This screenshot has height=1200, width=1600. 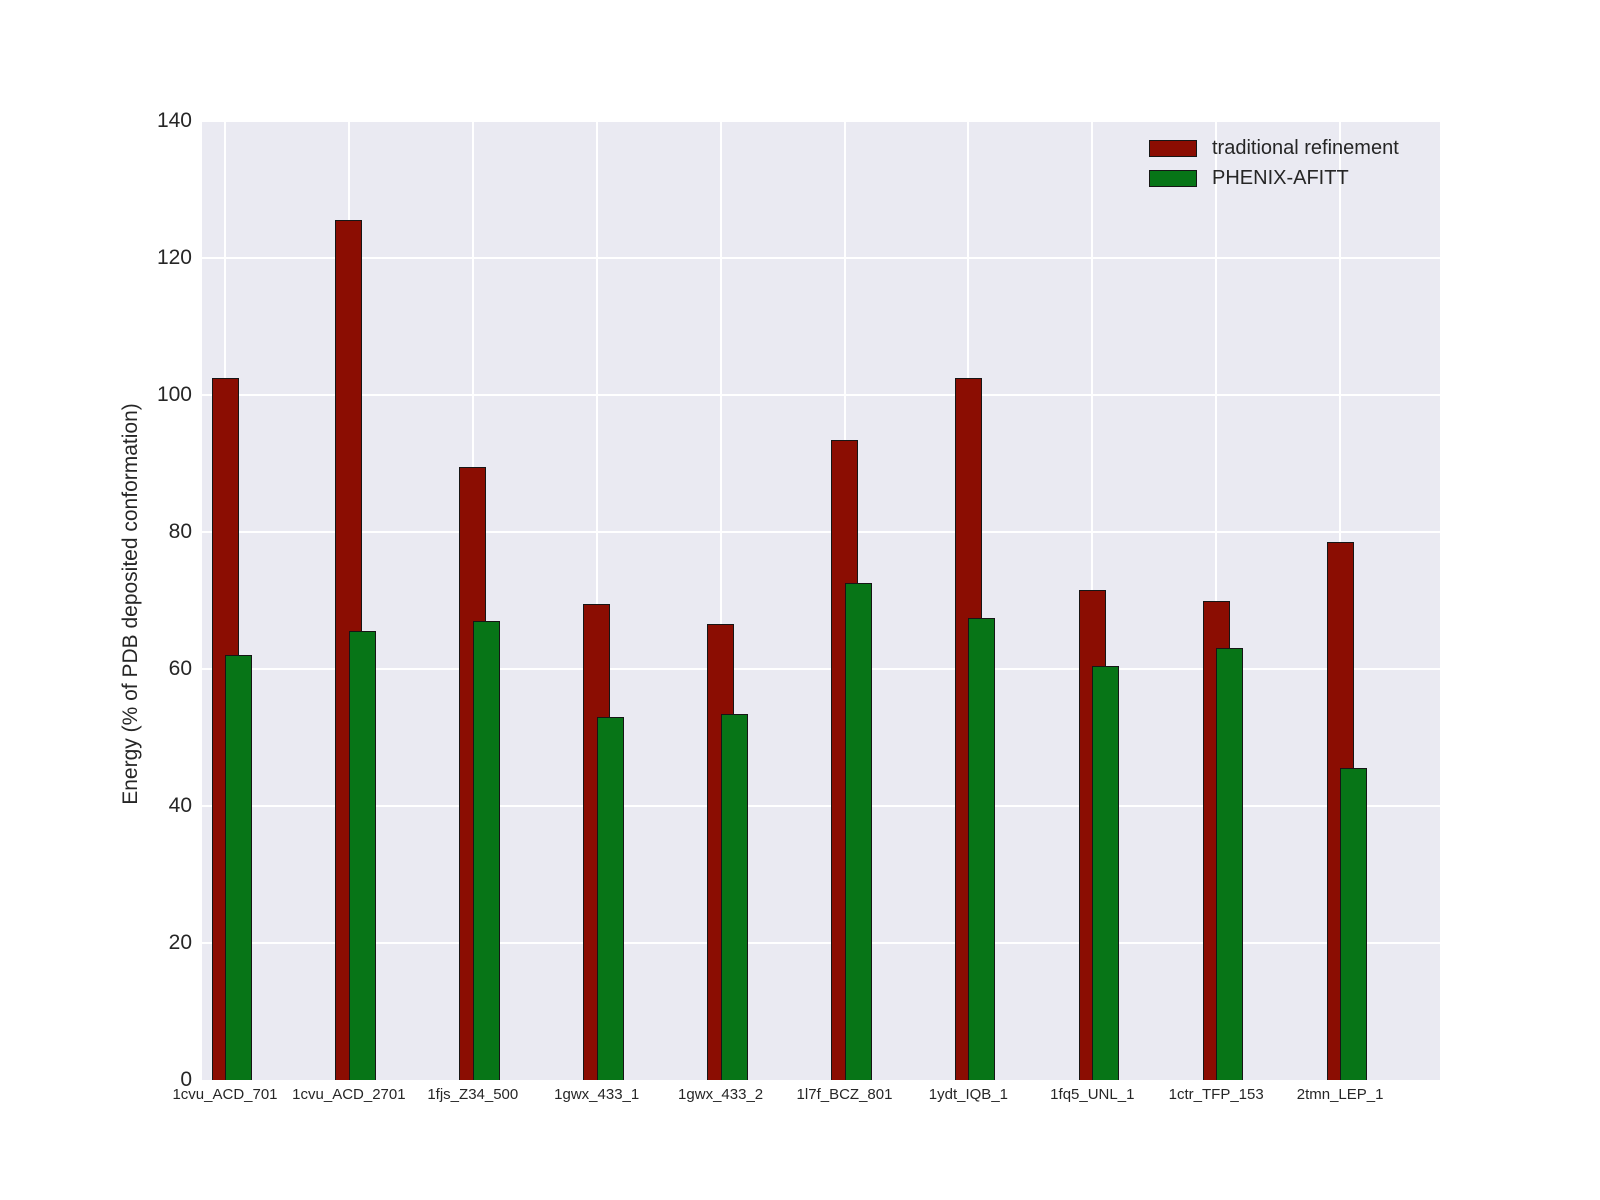 I want to click on legend: traditional refinement PHENIX-AFITT, so click(x=1274, y=167).